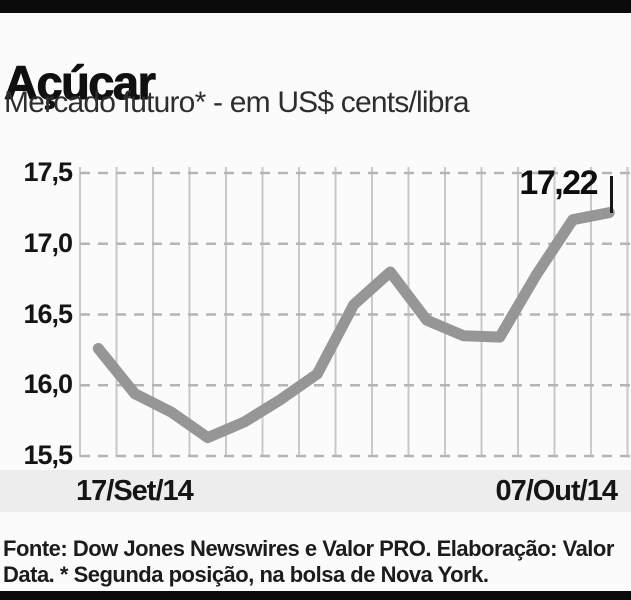  I want to click on end-tick-mark, so click(611, 194).